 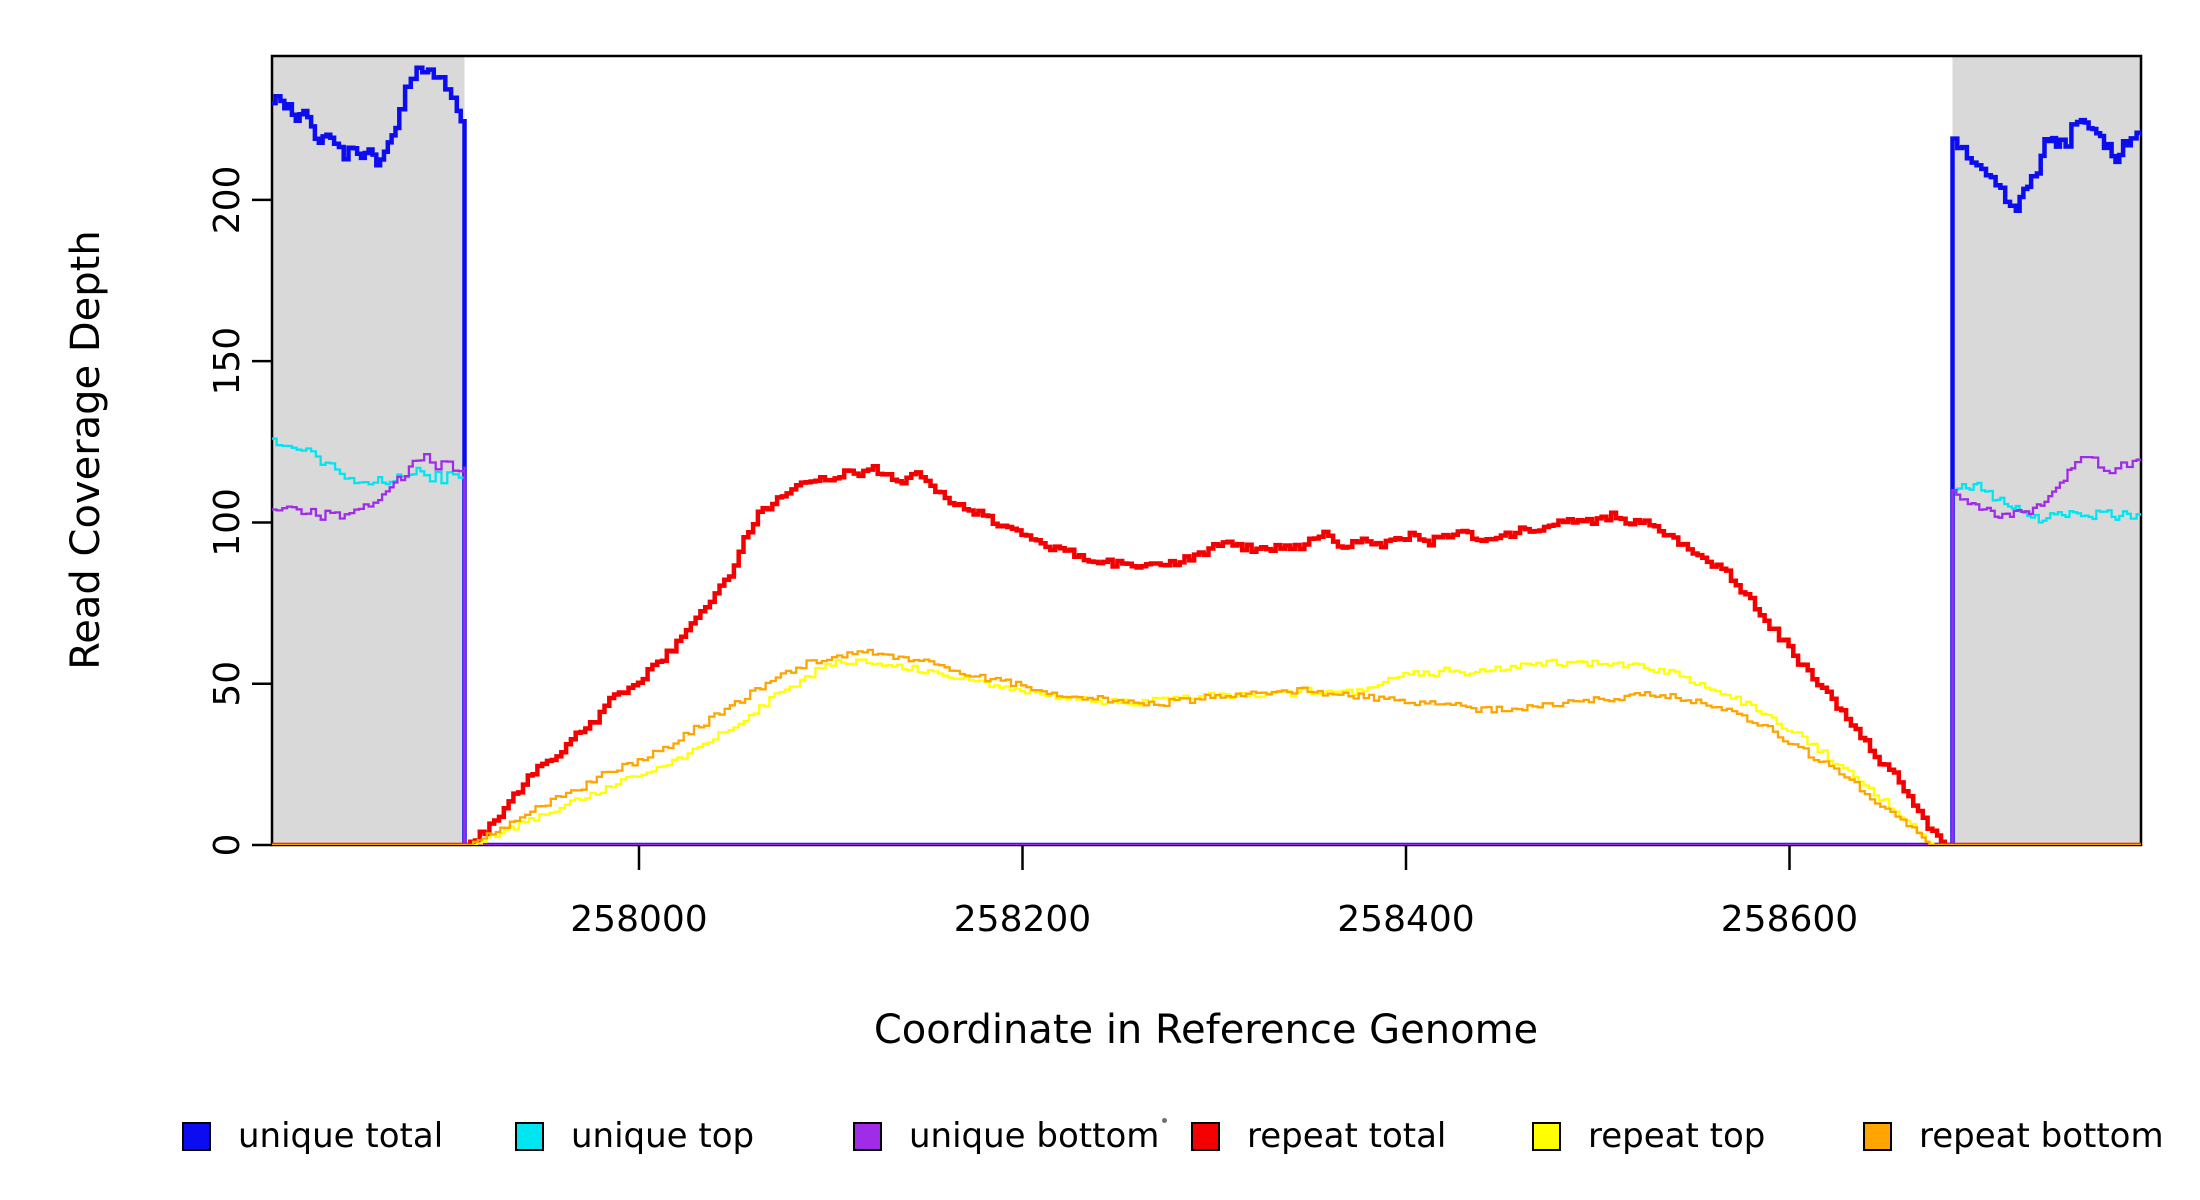 I want to click on legend-artifact-dot, so click(x=1164, y=1120).